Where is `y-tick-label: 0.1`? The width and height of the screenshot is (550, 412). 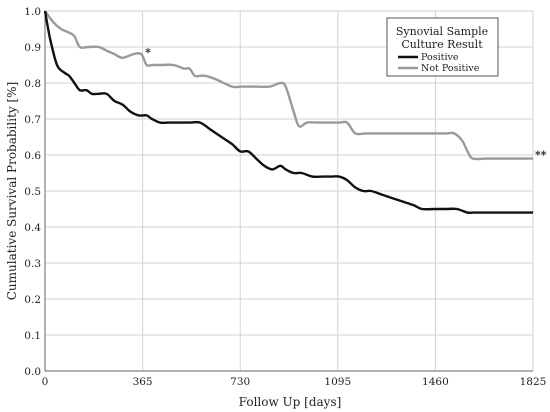
y-tick-label: 0.1 is located at coordinates (32, 336).